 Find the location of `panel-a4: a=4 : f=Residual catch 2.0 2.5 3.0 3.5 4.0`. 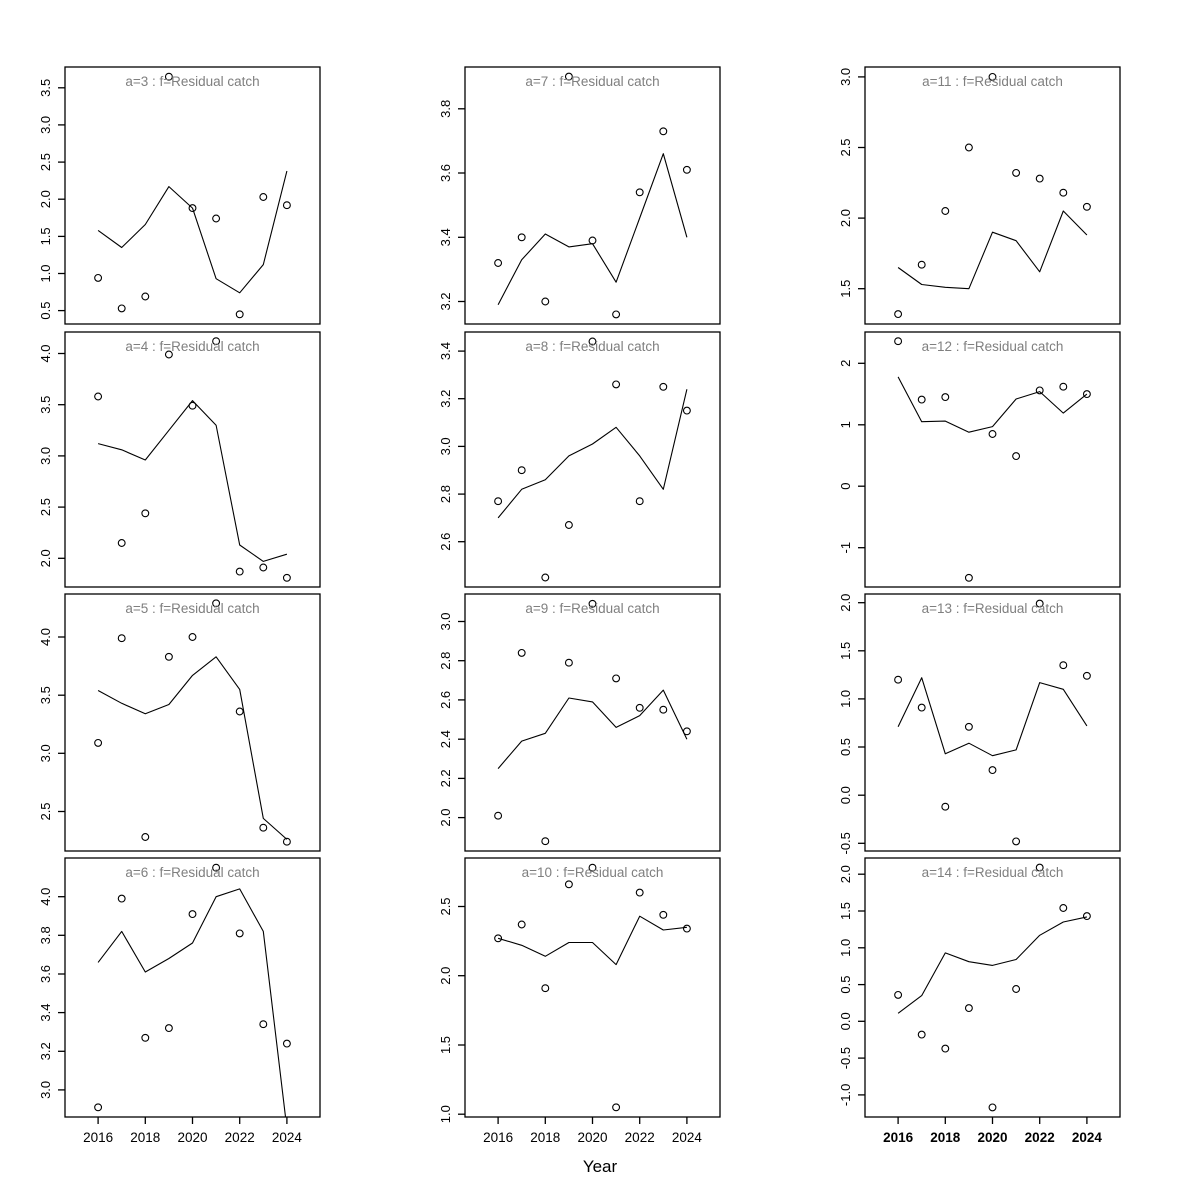

panel-a4: a=4 : f=Residual catch 2.0 2.5 3.0 3.5 4.0 is located at coordinates (179, 459).